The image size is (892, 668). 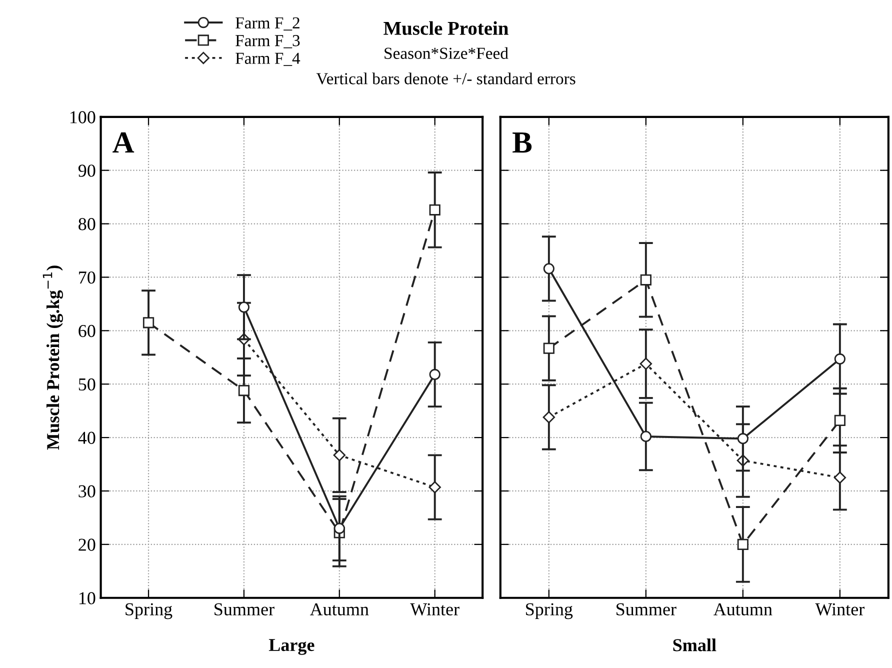 What do you see at coordinates (446, 28) in the screenshot?
I see `chart-title: Muscle Protein` at bounding box center [446, 28].